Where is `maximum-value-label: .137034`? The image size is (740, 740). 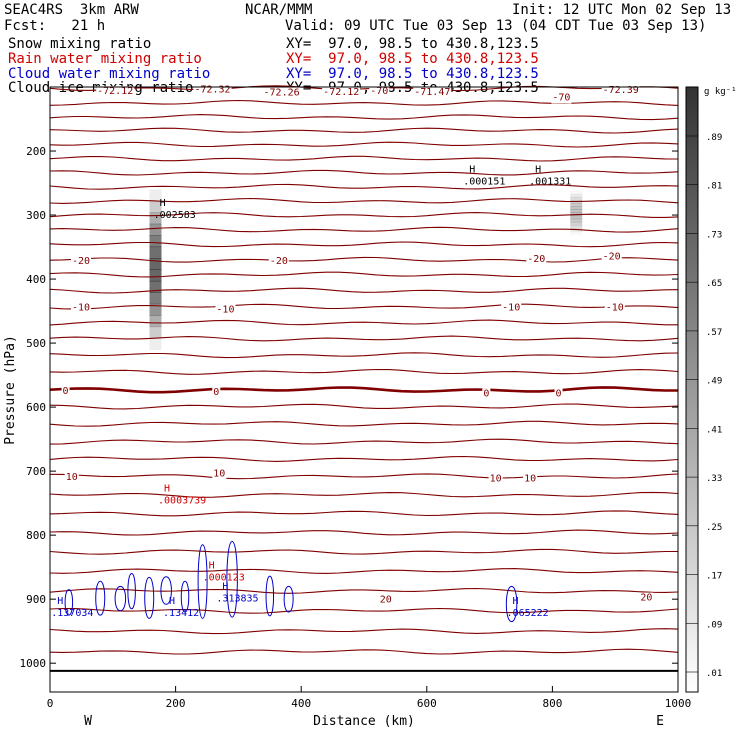 maximum-value-label: .137034 is located at coordinates (72, 613).